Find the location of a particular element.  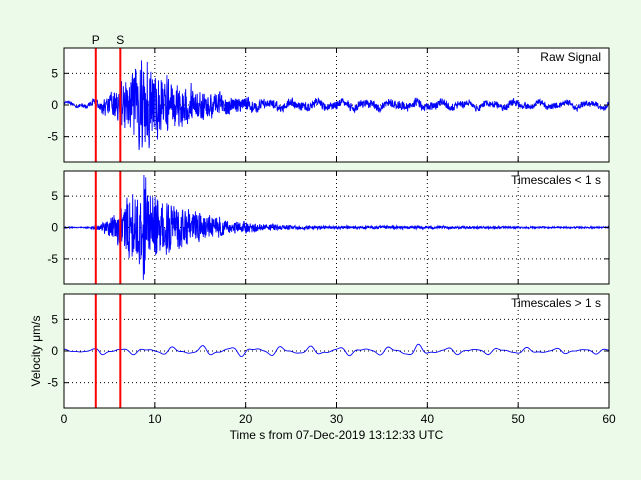

panel-3-signal-trace is located at coordinates (336, 350).